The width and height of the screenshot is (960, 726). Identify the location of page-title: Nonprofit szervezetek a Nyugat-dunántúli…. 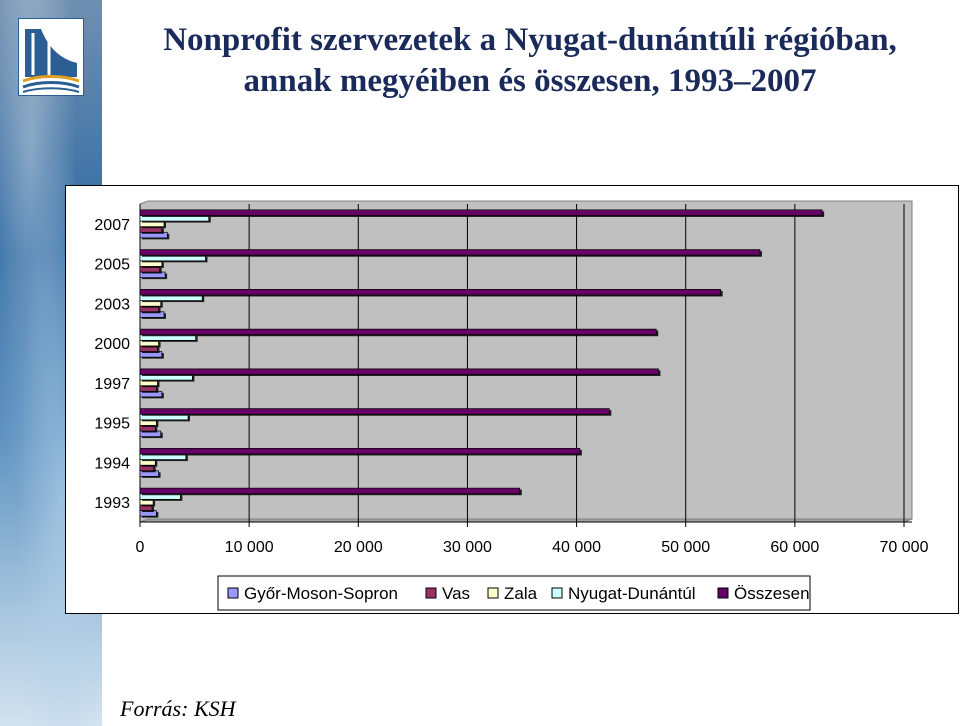
(530, 61).